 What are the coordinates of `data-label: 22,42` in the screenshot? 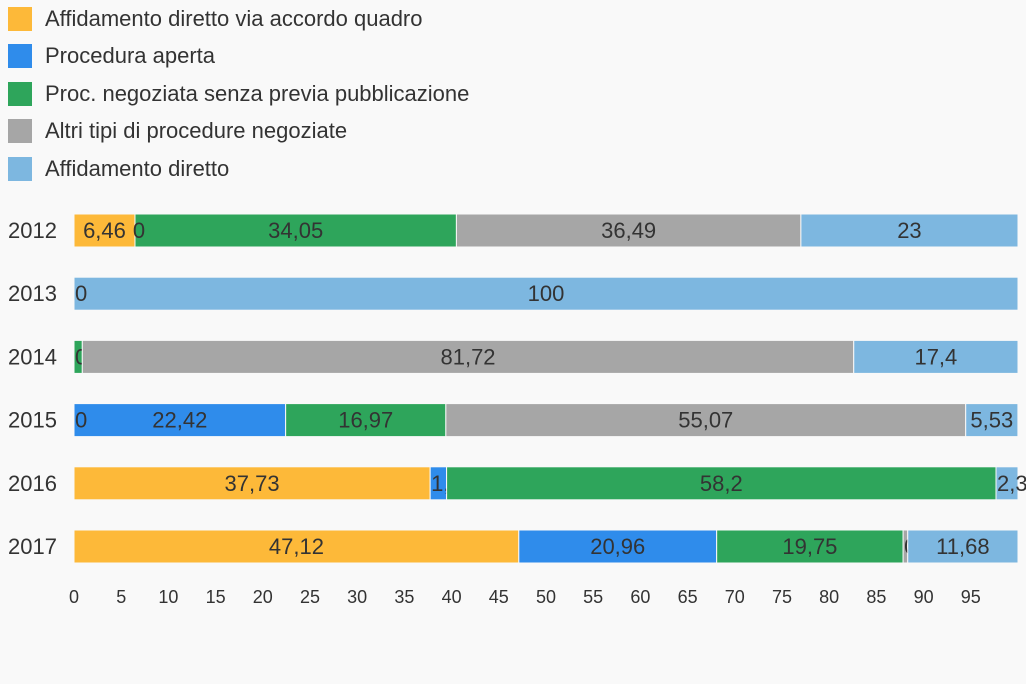 It's located at (179, 420).